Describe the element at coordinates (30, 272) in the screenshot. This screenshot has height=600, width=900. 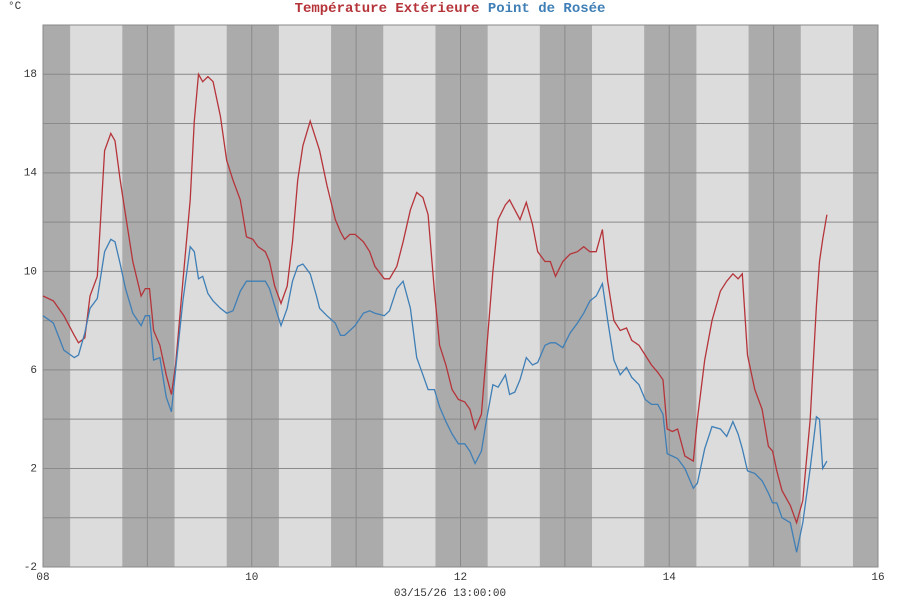
I see `y-tick-label: 10` at that location.